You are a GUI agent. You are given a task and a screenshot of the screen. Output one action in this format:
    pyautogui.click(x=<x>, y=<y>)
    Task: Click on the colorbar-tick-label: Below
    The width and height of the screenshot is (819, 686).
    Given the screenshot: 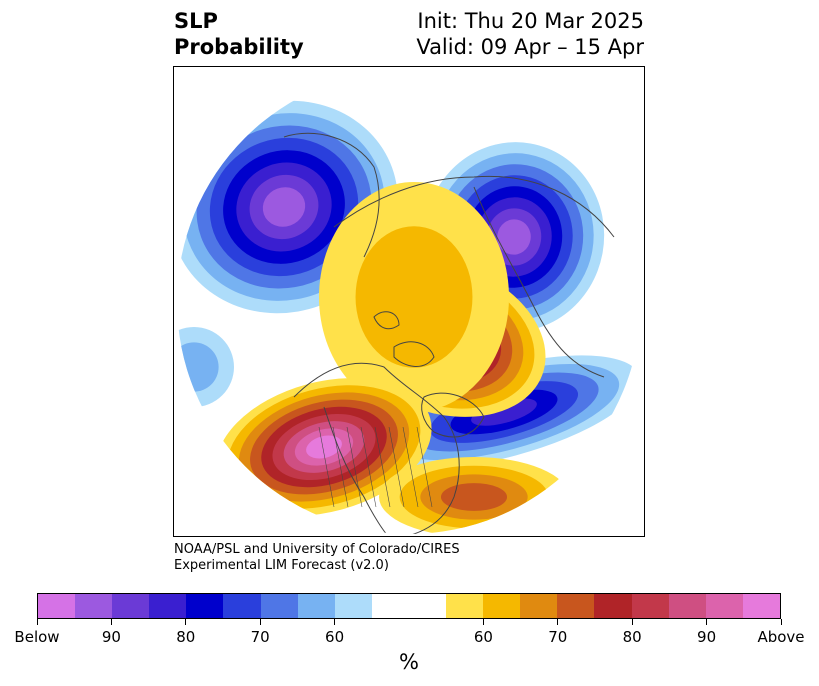 What is the action you would take?
    pyautogui.click(x=37, y=637)
    